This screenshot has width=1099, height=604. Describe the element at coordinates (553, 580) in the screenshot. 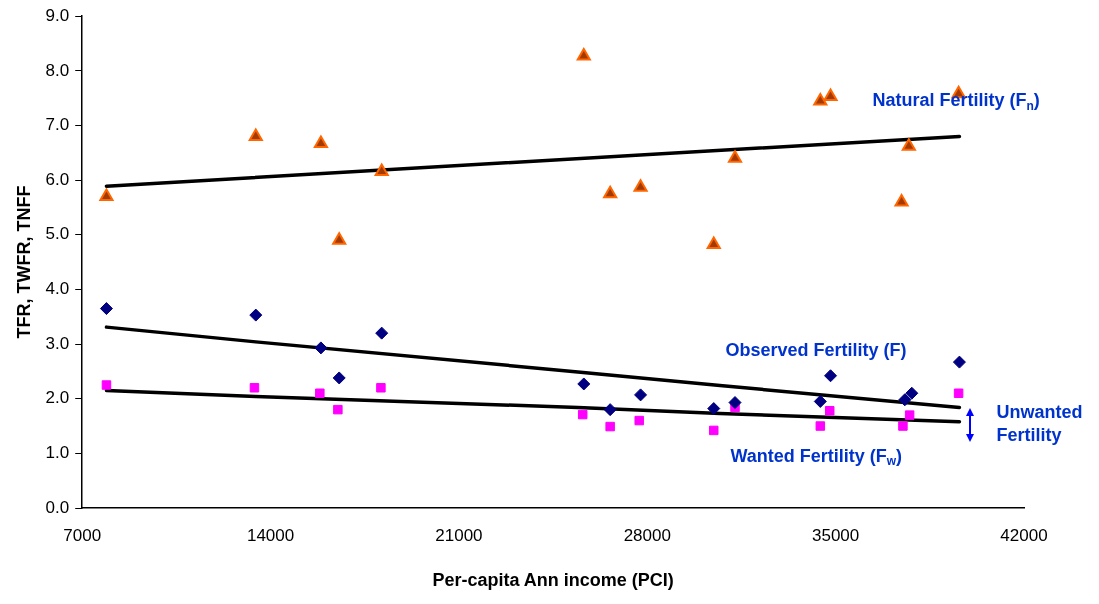

I see `x-axis-title: Per-capita Ann income (PCI)` at that location.